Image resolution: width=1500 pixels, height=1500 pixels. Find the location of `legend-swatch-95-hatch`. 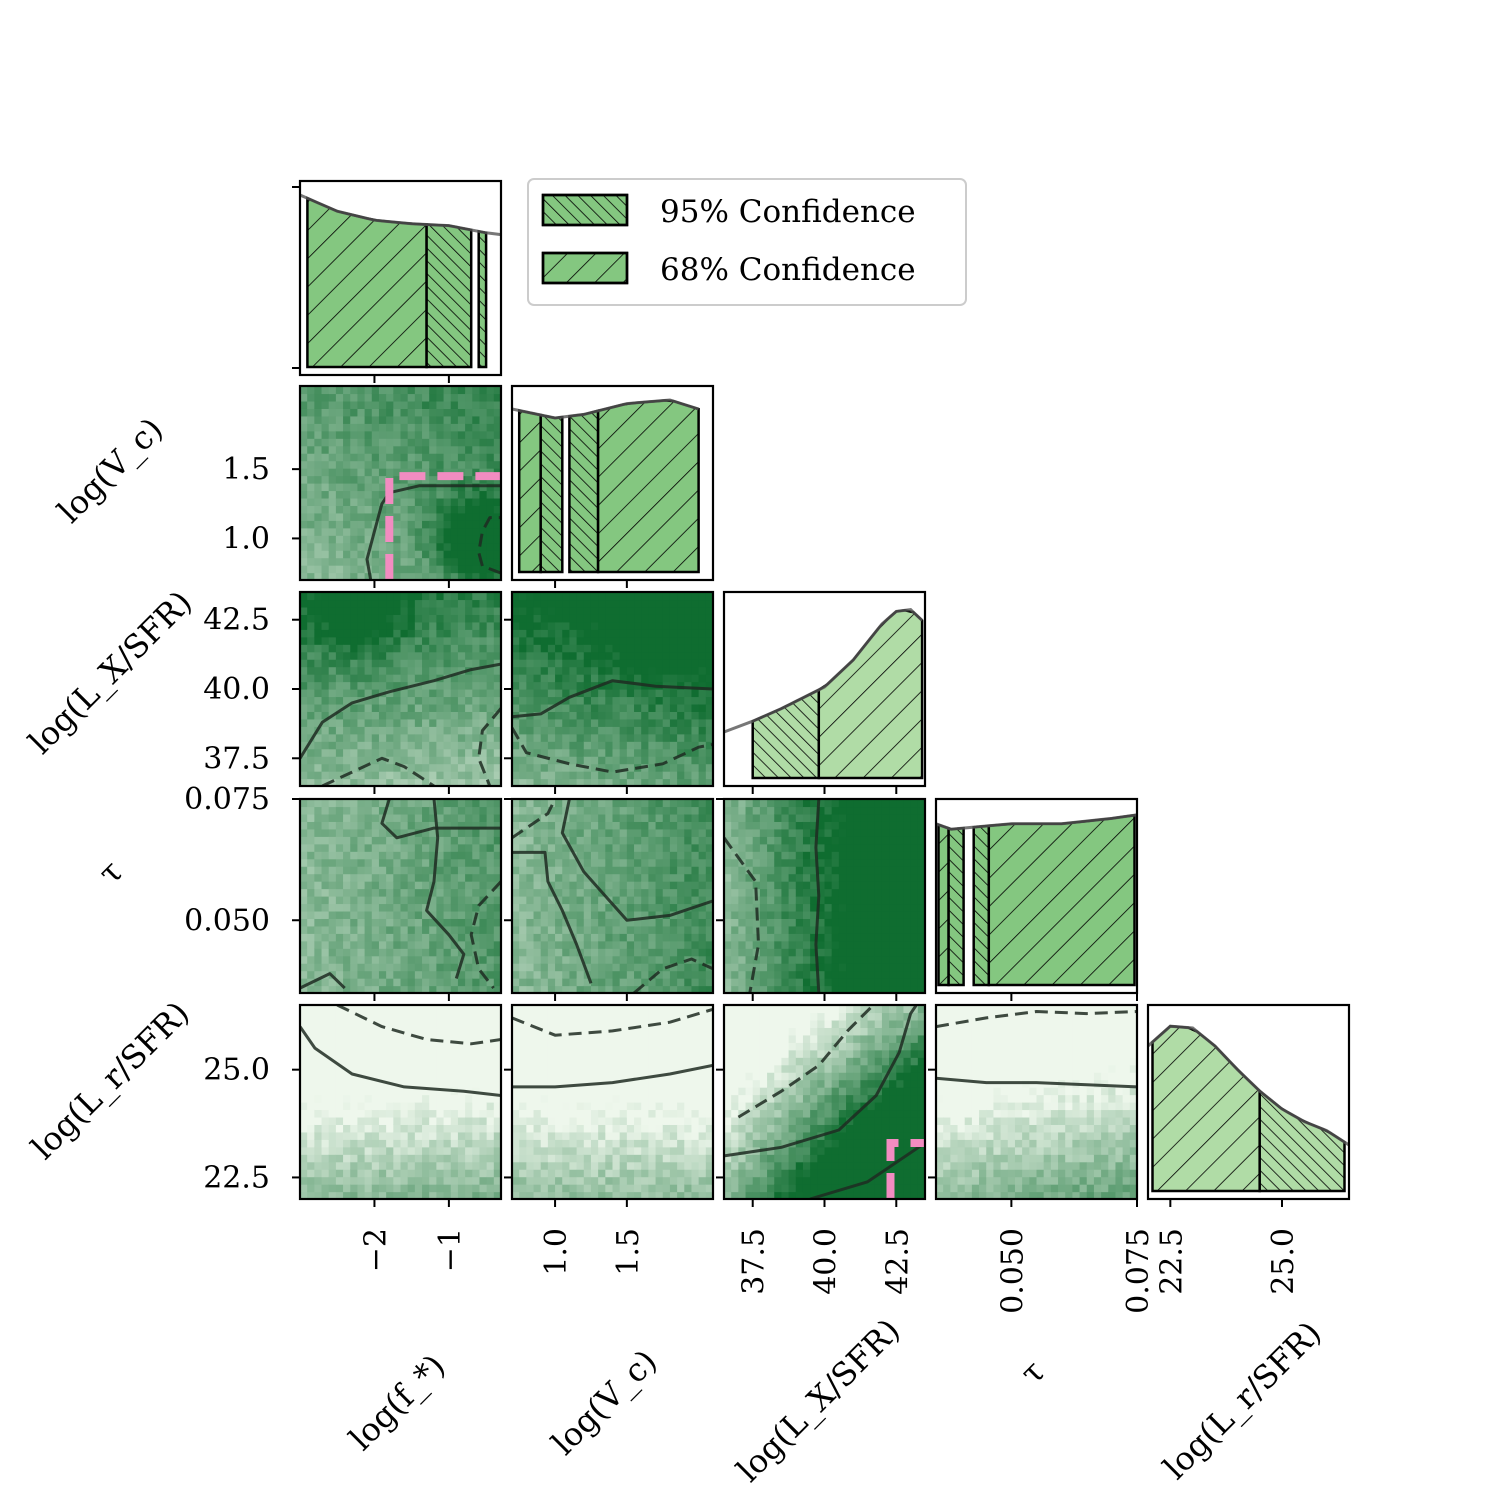

legend-swatch-95-hatch is located at coordinates (585, 210).